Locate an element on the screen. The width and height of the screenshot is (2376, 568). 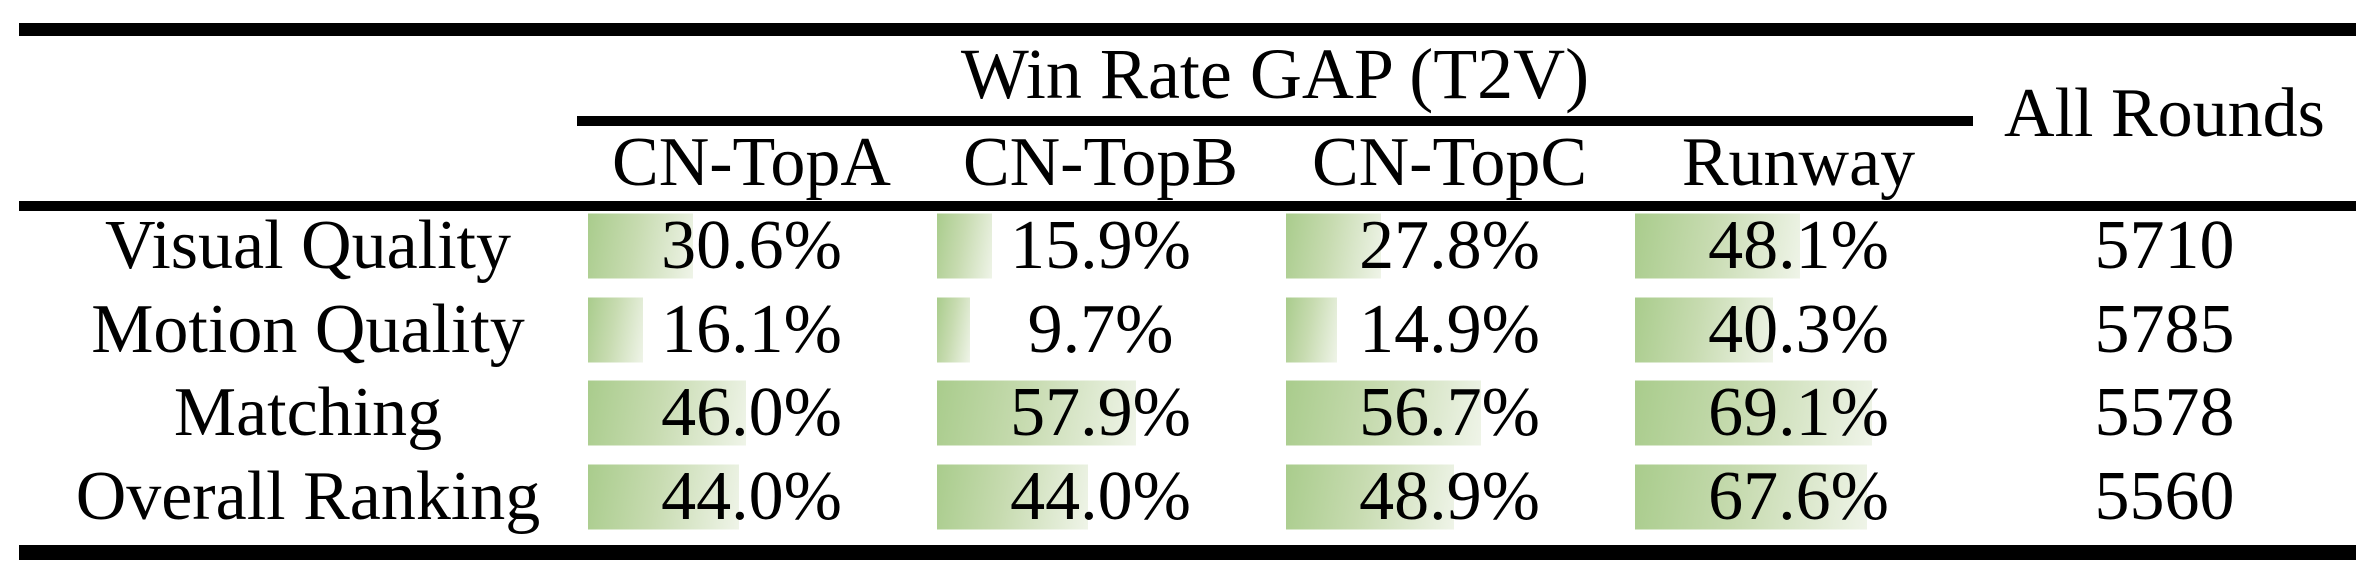
row-label: Motion Quality is located at coordinates (308, 329).